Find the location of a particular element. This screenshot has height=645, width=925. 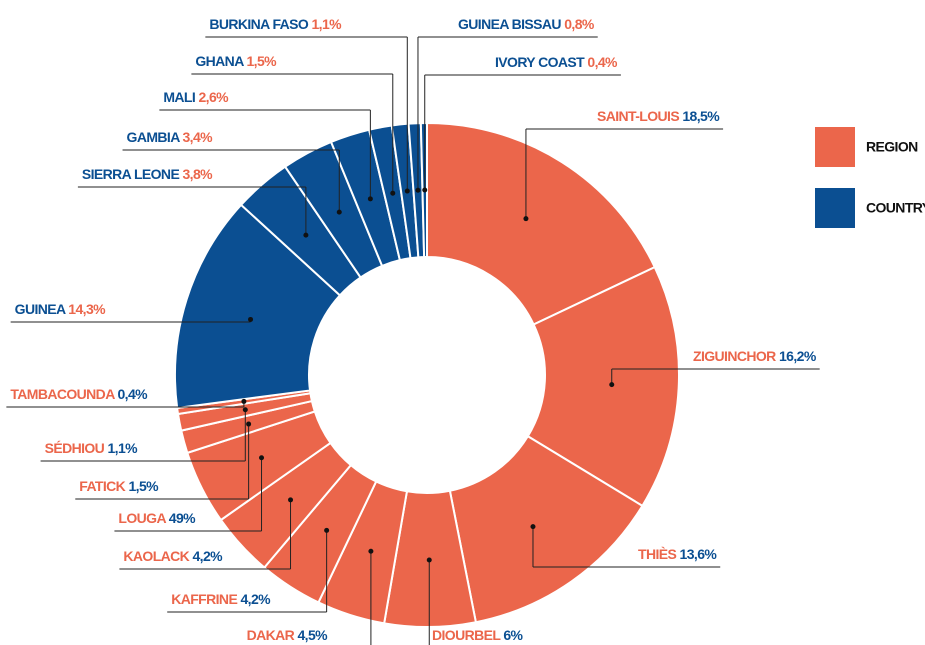

category-name: MALI is located at coordinates (179, 97).